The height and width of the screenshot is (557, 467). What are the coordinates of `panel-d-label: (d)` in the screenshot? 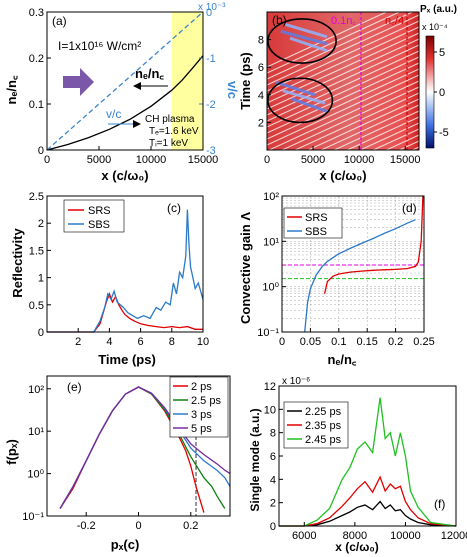 It's located at (409, 208).